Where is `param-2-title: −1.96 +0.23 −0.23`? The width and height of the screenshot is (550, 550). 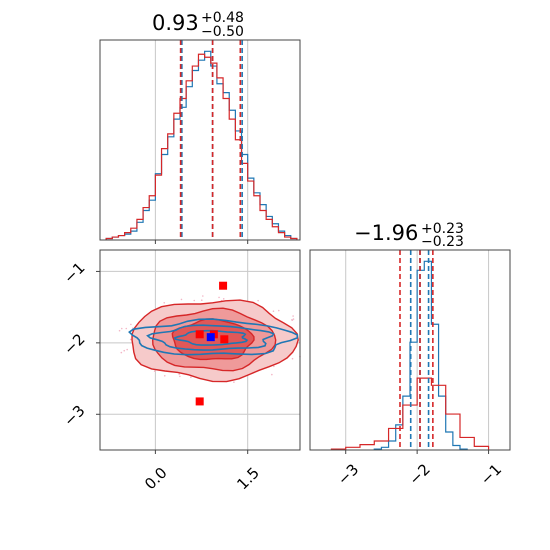
param-2-title: −1.96 +0.23 −0.23 is located at coordinates (409, 235).